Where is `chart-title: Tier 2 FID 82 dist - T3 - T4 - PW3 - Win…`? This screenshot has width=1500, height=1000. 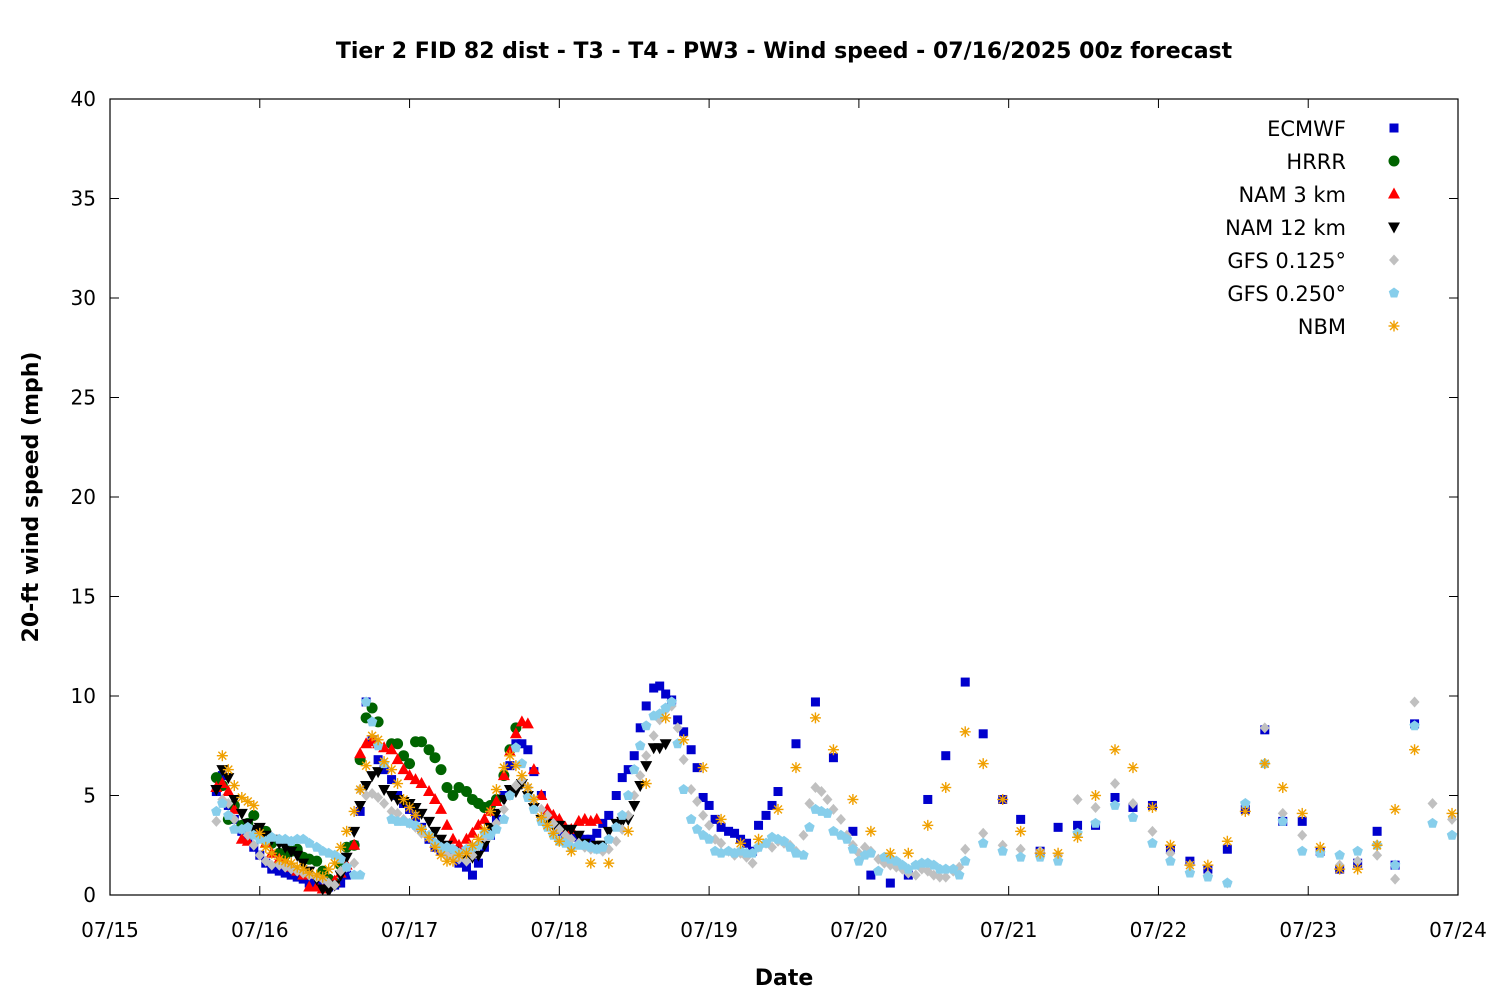
chart-title: Tier 2 FID 82 dist - T3 - T4 - PW3 - Win… is located at coordinates (784, 51).